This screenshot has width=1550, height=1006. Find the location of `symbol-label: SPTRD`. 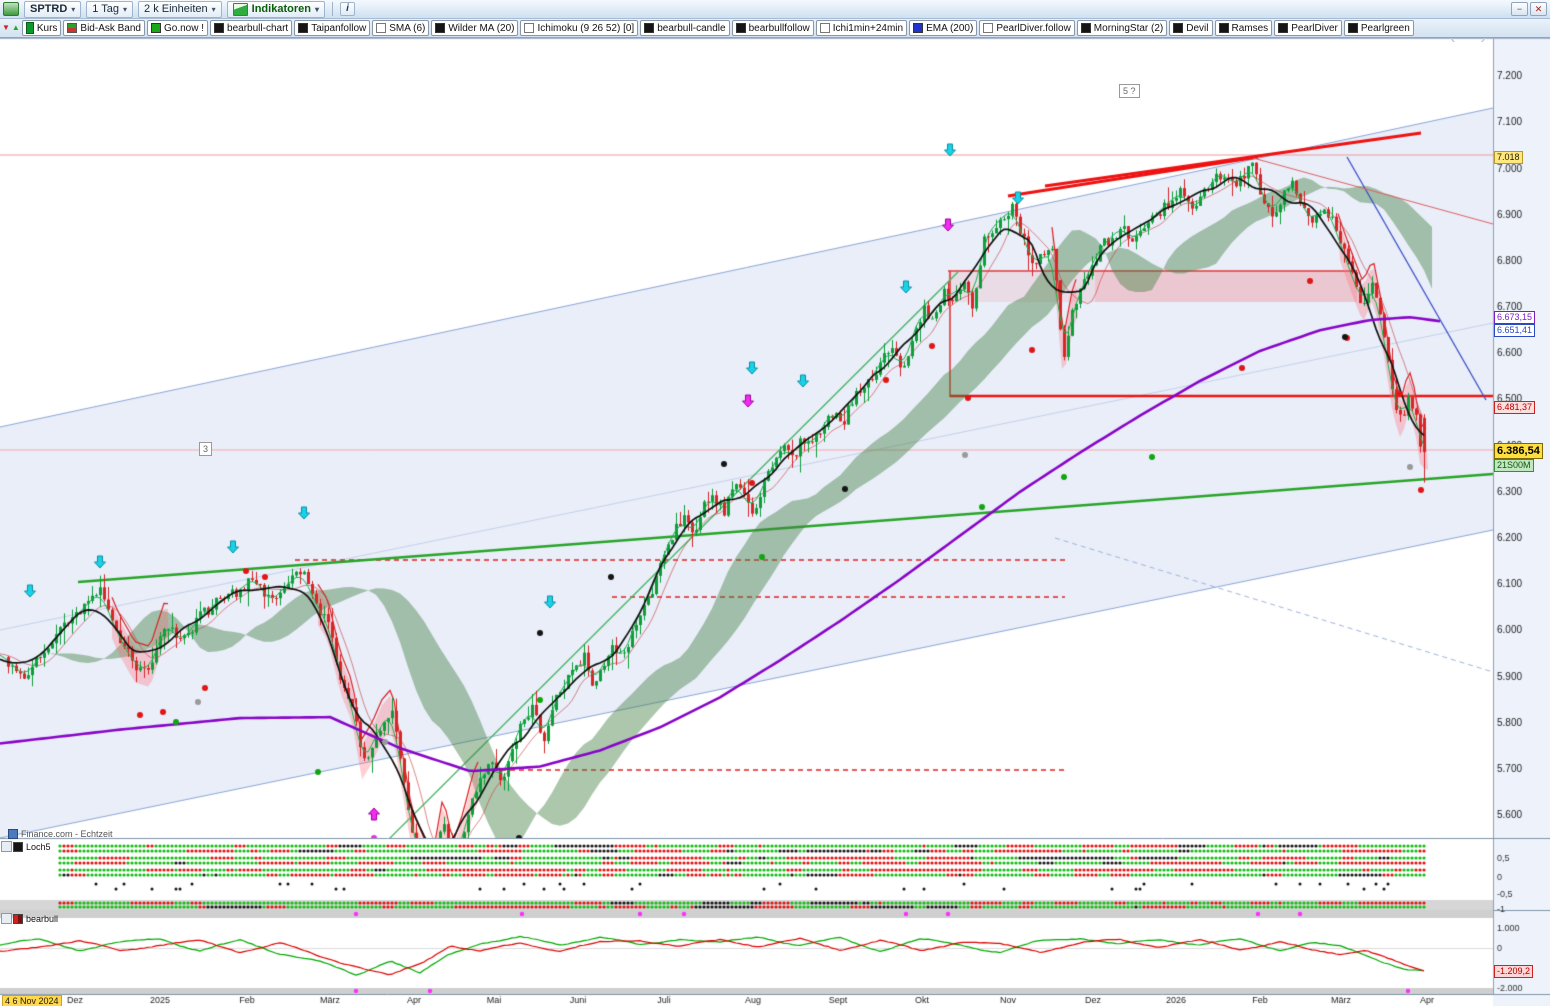

symbol-label: SPTRD is located at coordinates (49, 9).